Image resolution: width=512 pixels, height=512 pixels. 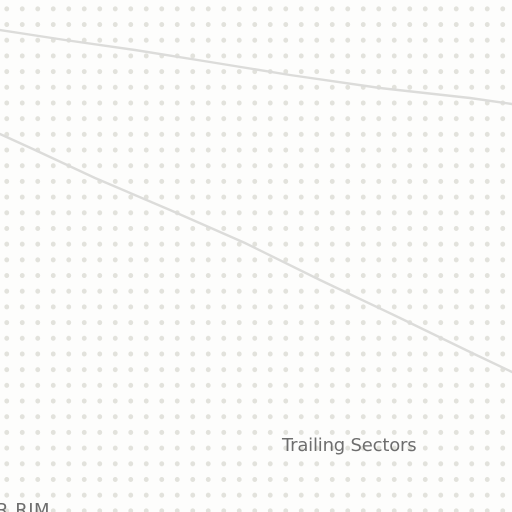 What do you see at coordinates (349, 445) in the screenshot?
I see `area-label-trailing-sectors: Trailing Sectors` at bounding box center [349, 445].